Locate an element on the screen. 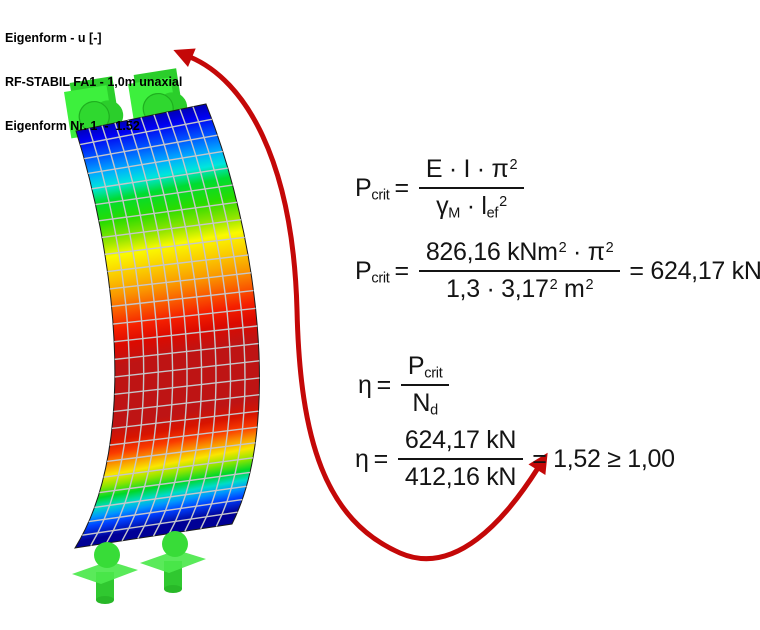 This screenshot has width=760, height=630. fraction: 826,16 kNm2 · π2 1,3 · 3,172 m2 is located at coordinates (519, 271).